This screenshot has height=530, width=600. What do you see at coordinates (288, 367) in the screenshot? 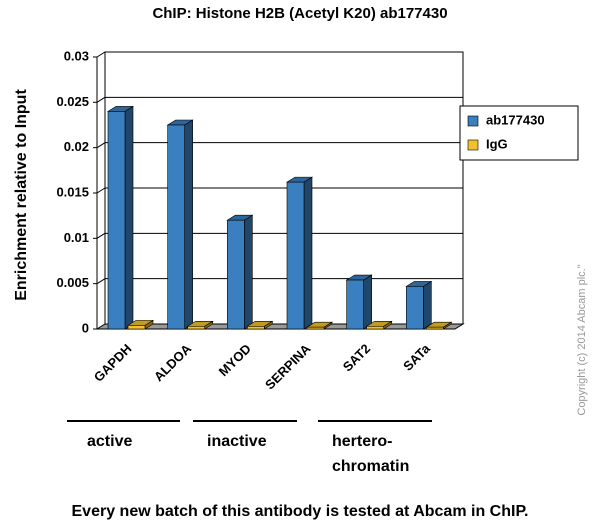
I see `x-tick-label: SERPINA` at bounding box center [288, 367].